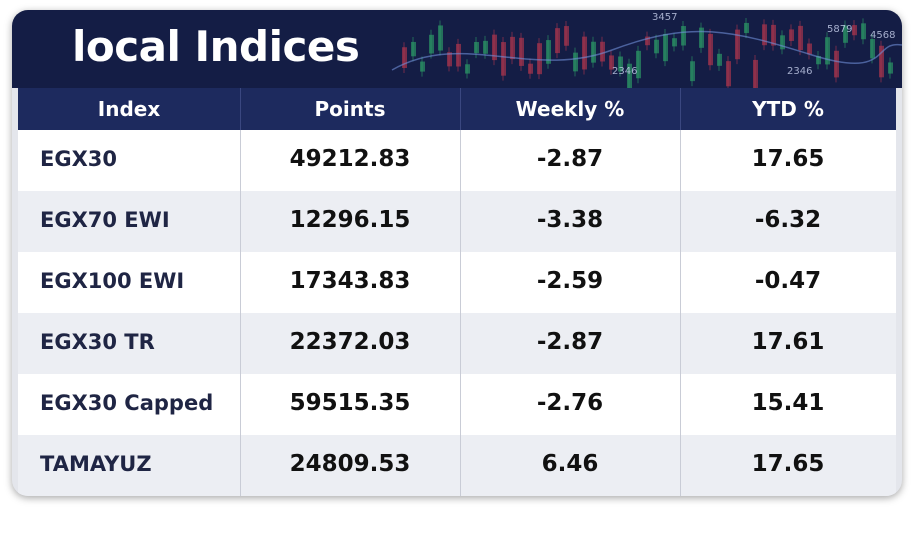 This screenshot has height=533, width=915. Describe the element at coordinates (457, 161) in the screenshot. I see `table-row: EGX30 49212.83 -2.87 17.65` at that location.